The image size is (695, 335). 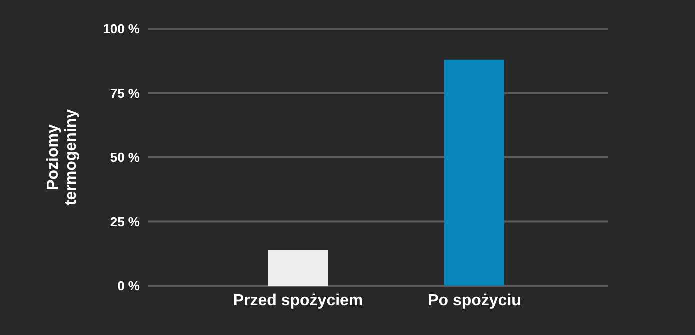 What do you see at coordinates (475, 301) in the screenshot?
I see `x-tick-label: Po spożyciu` at bounding box center [475, 301].